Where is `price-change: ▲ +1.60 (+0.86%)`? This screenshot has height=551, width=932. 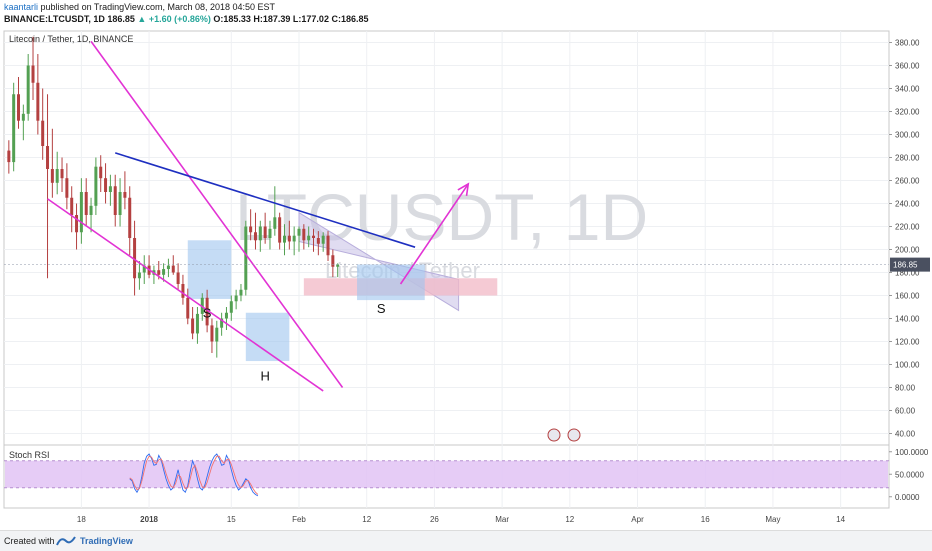
price-change: ▲ +1.60 (+0.86%) is located at coordinates (174, 19).